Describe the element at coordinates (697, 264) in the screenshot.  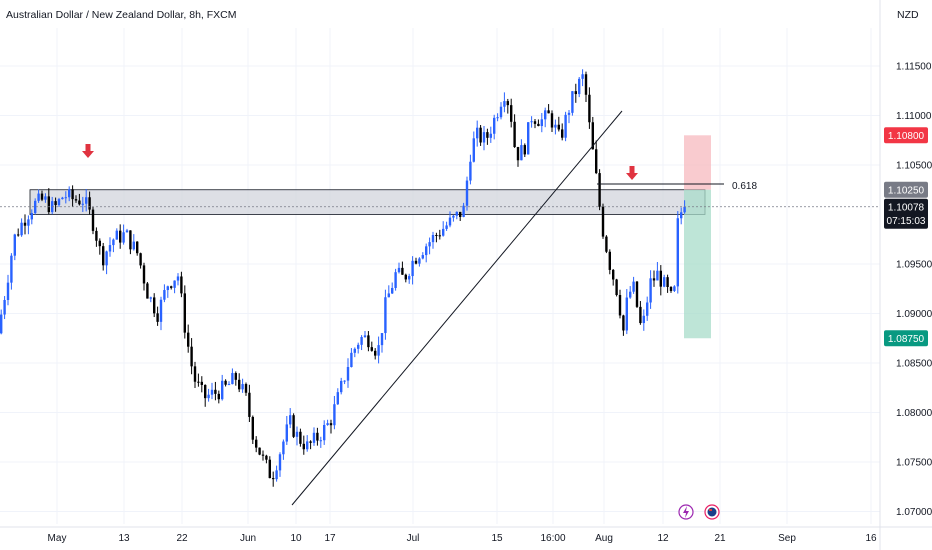
I see `take-profit-box` at that location.